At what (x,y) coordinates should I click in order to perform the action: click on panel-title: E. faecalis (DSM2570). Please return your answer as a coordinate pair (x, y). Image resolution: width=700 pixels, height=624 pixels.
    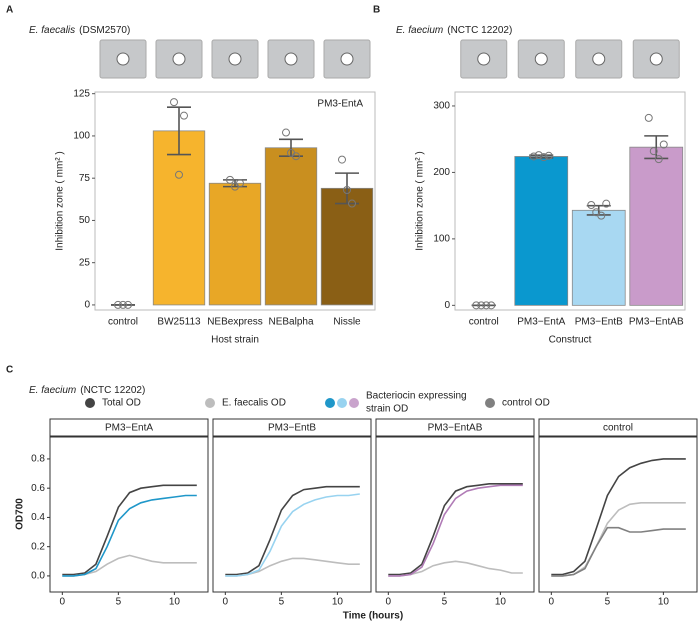
    Looking at the image, I should click on (79, 30).